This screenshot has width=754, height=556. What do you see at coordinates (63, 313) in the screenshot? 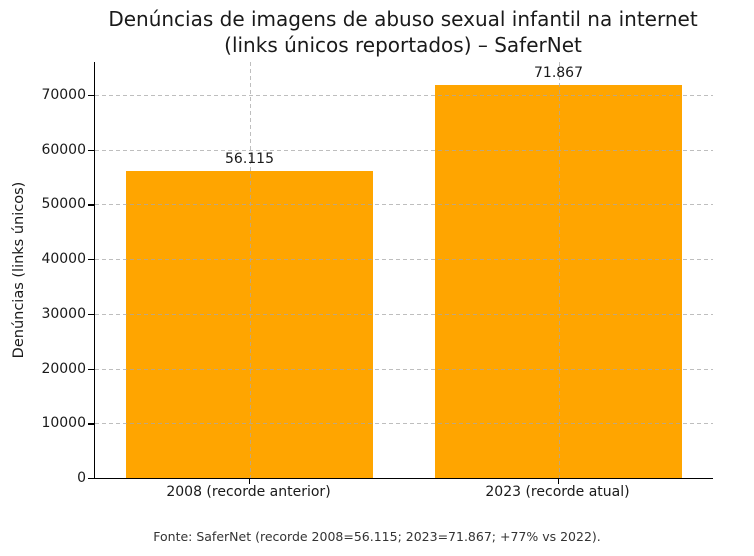
I see `y-tick-label: 30000` at bounding box center [63, 313].